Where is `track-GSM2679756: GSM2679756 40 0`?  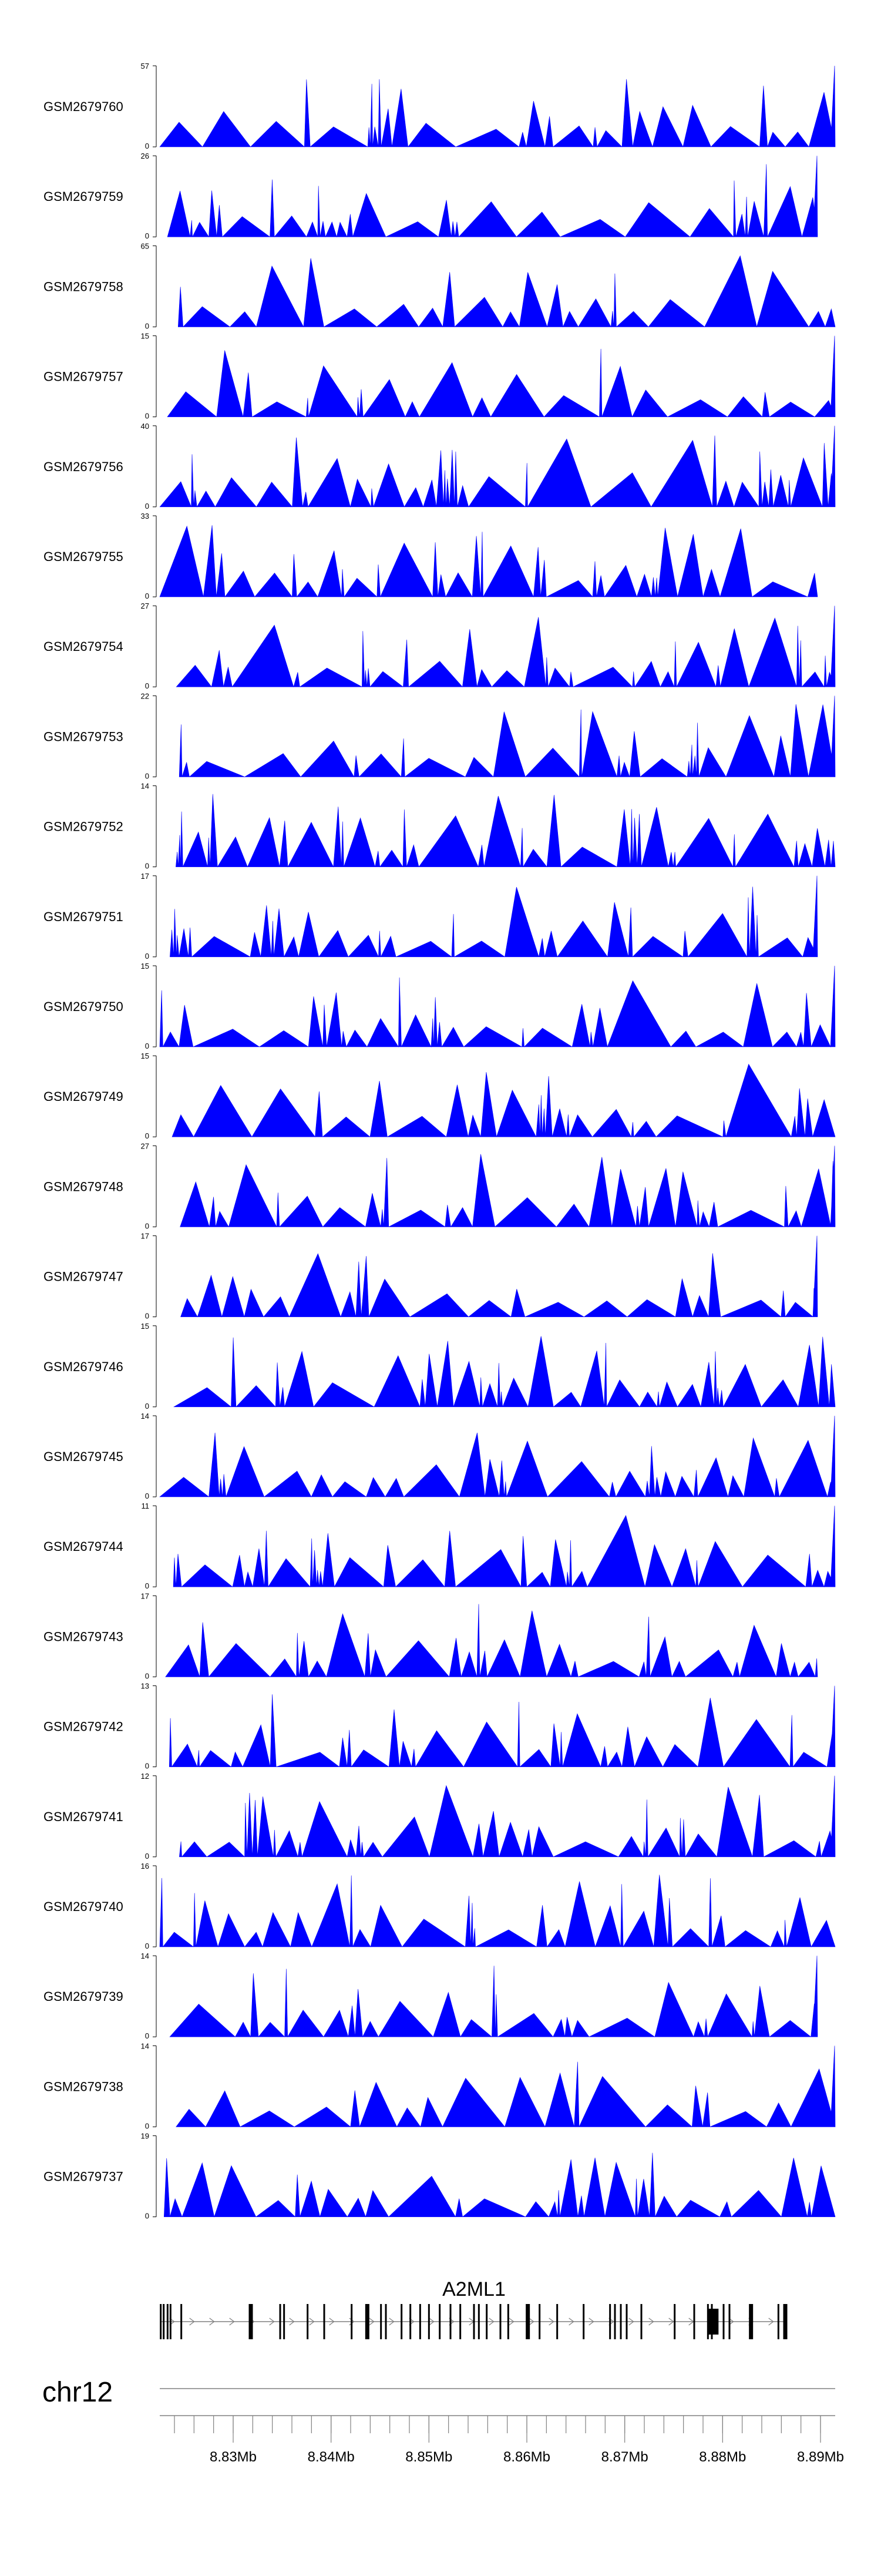
track-GSM2679756: GSM2679756 40 0 is located at coordinates (440, 467).